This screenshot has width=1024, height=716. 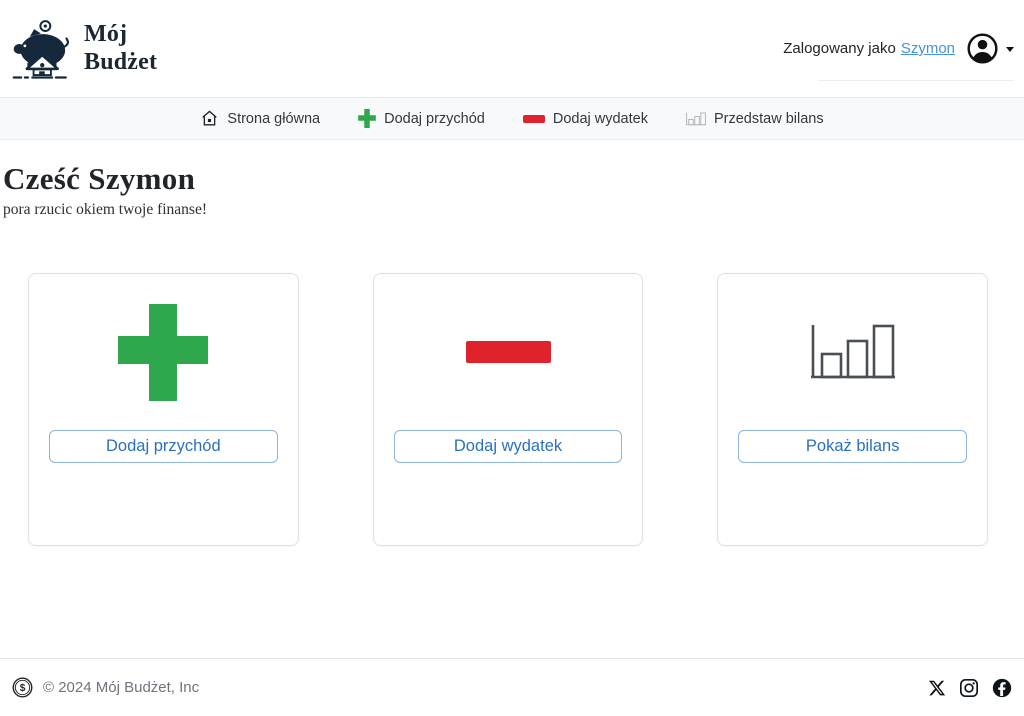 What do you see at coordinates (927, 48) in the screenshot?
I see `username-link: Szymon` at bounding box center [927, 48].